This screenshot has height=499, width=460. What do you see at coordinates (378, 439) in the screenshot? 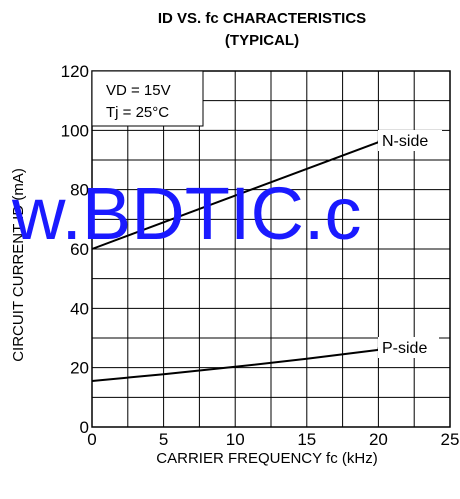
I see `x-tick-label: 20` at bounding box center [378, 439].